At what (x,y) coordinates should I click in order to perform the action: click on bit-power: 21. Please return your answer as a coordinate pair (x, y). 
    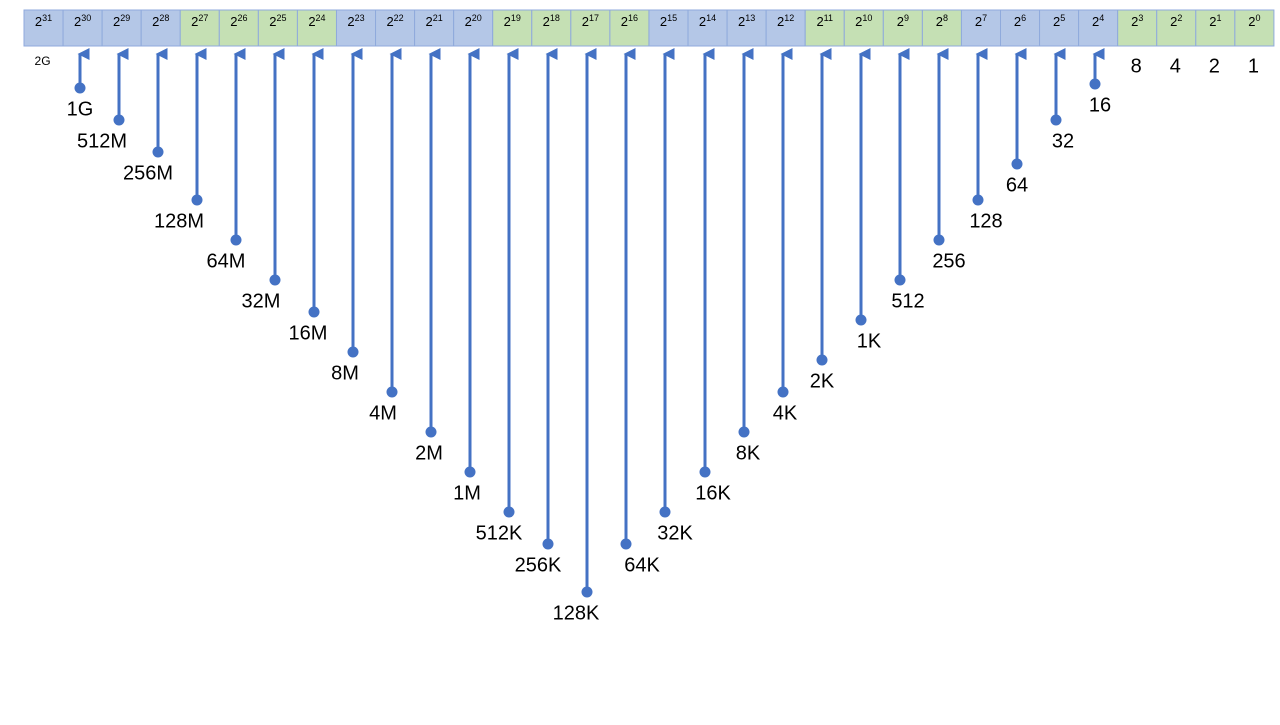
    Looking at the image, I should click on (1215, 21).